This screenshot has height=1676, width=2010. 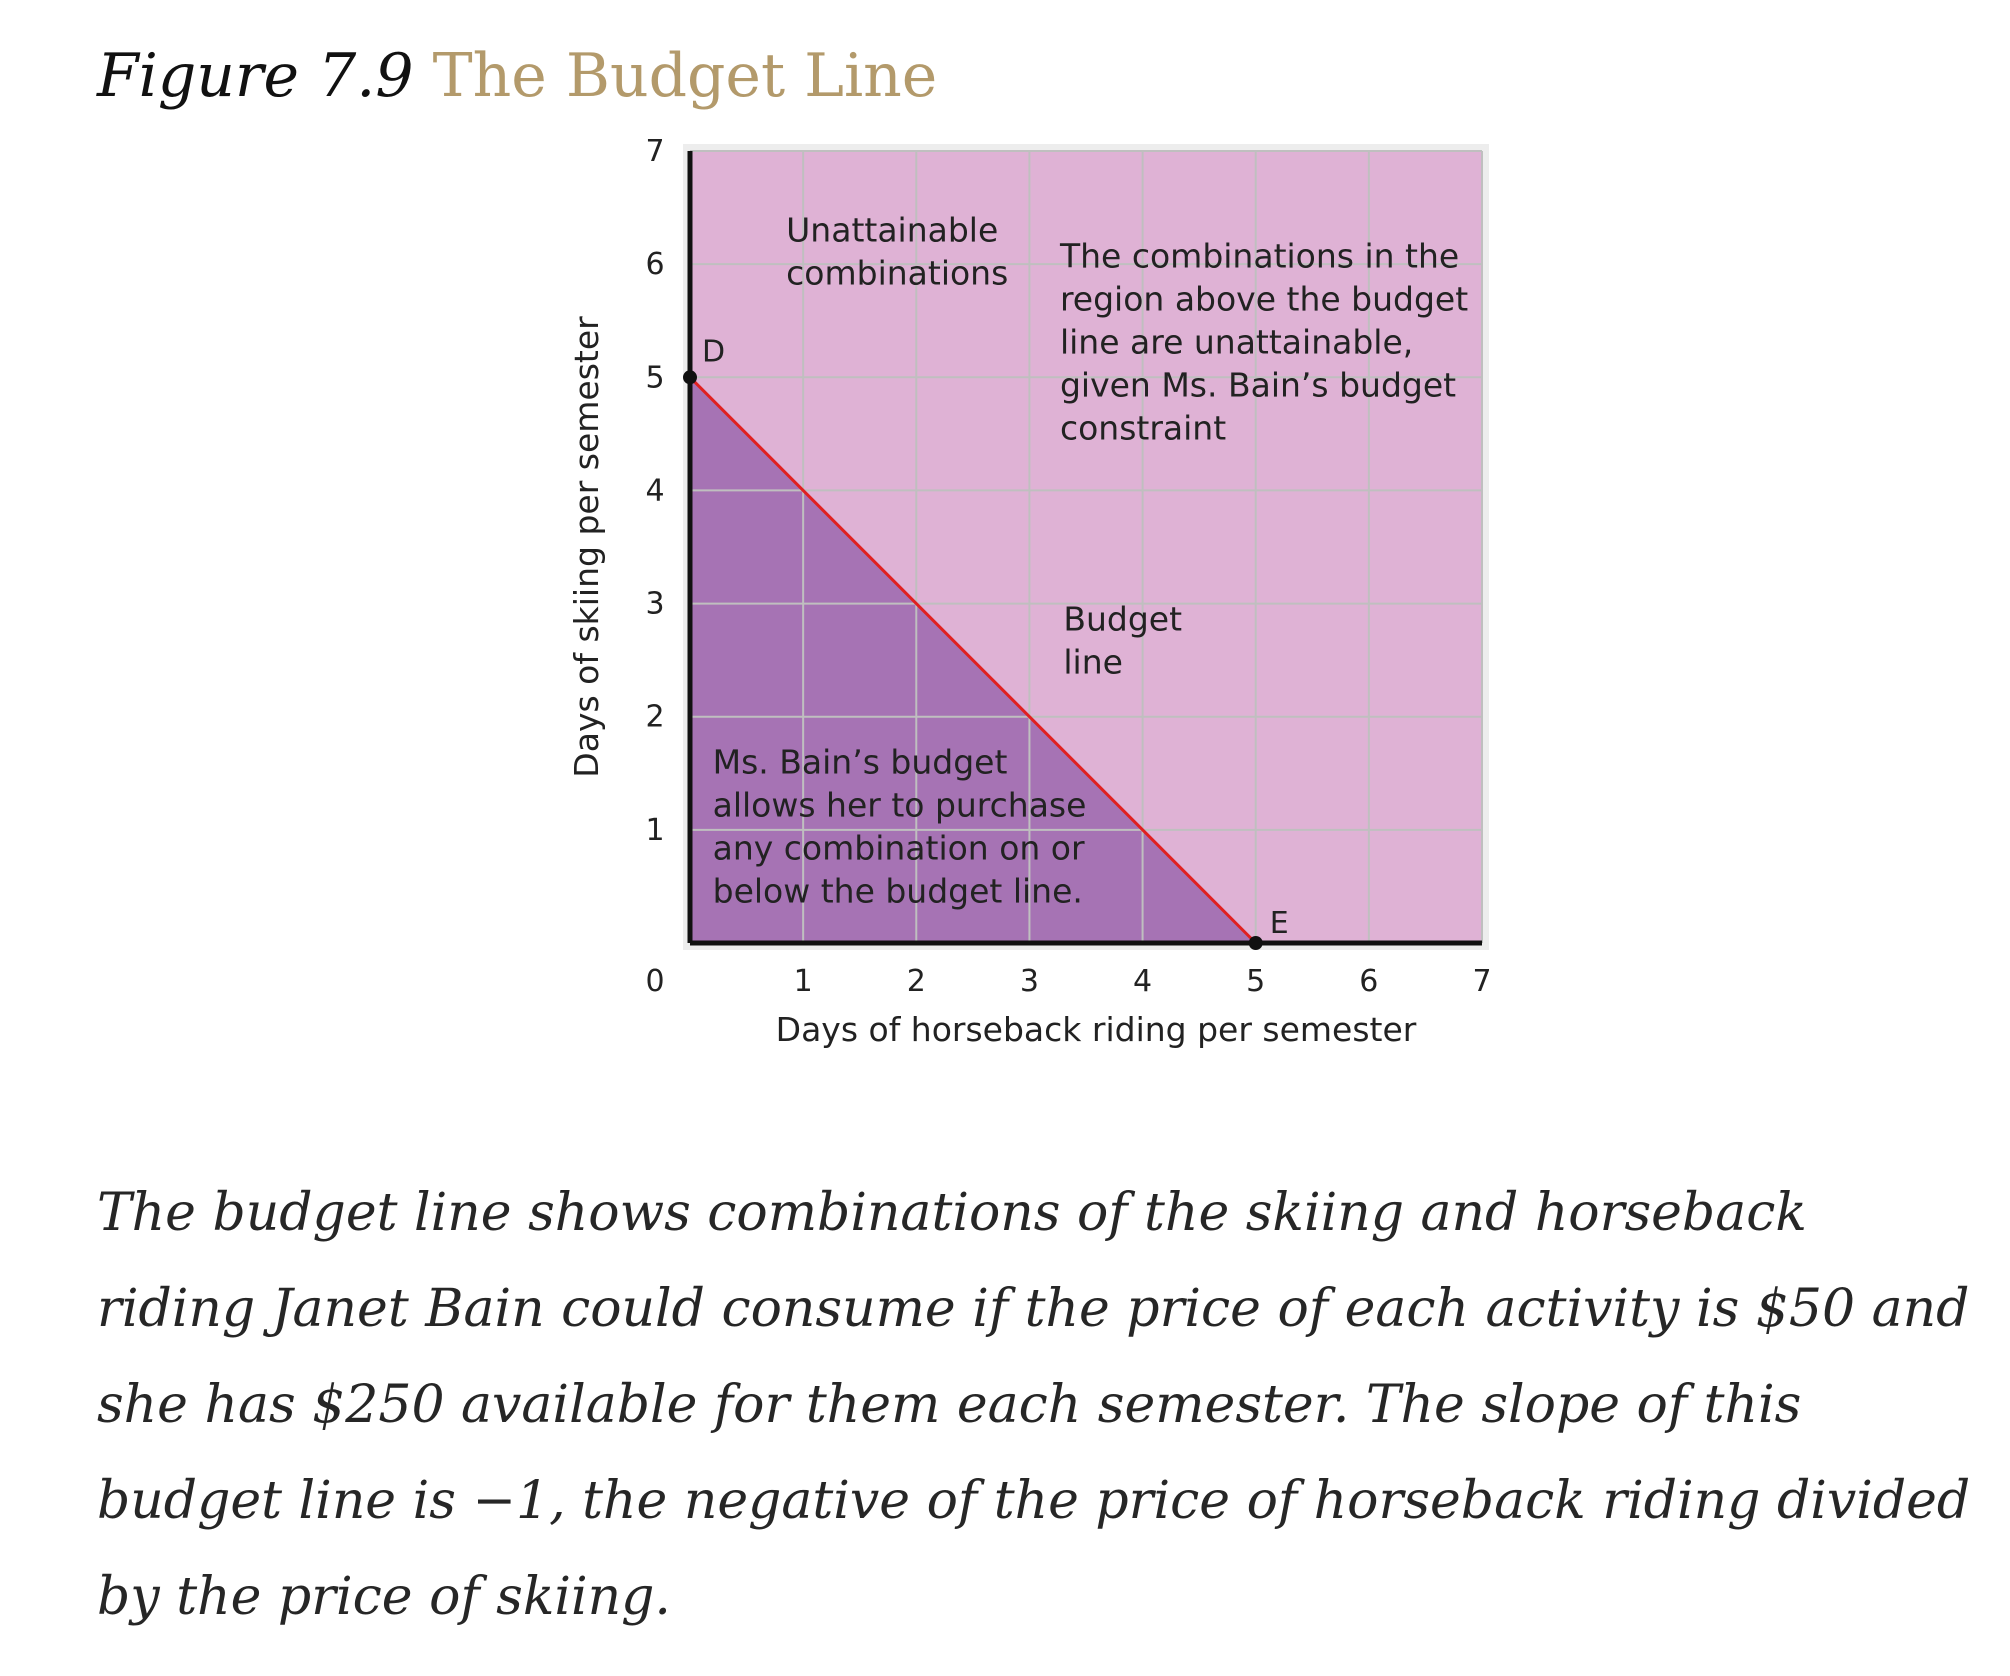 What do you see at coordinates (1096, 1029) in the screenshot?
I see `x-axis-title: Days of horseback riding per semester` at bounding box center [1096, 1029].